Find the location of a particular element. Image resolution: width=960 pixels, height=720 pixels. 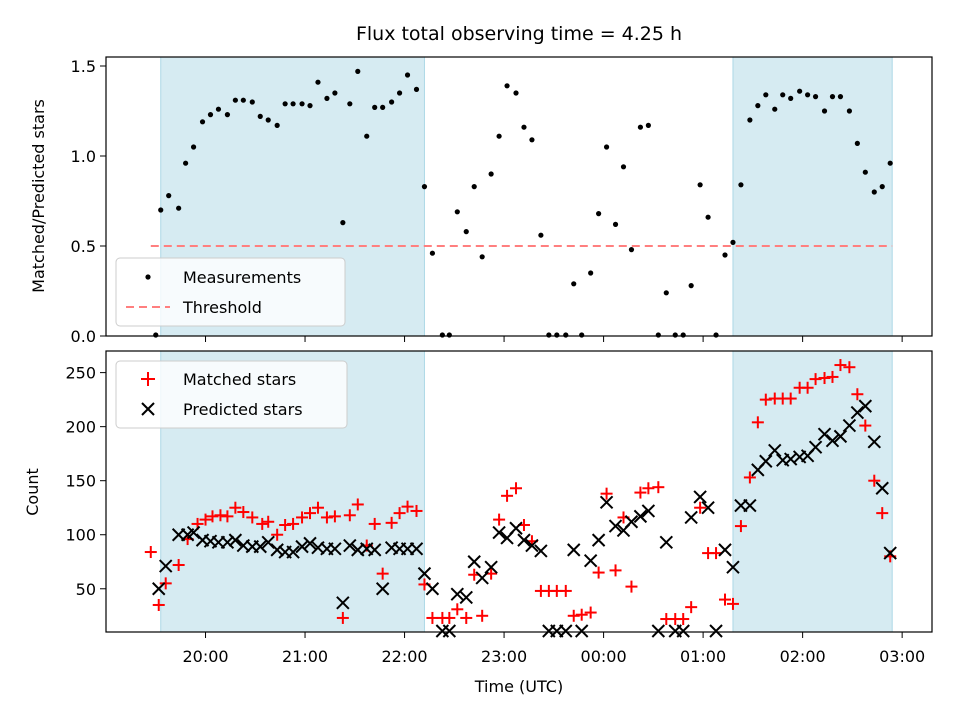

legend-threshold-label: Threshold is located at coordinates (222, 307).